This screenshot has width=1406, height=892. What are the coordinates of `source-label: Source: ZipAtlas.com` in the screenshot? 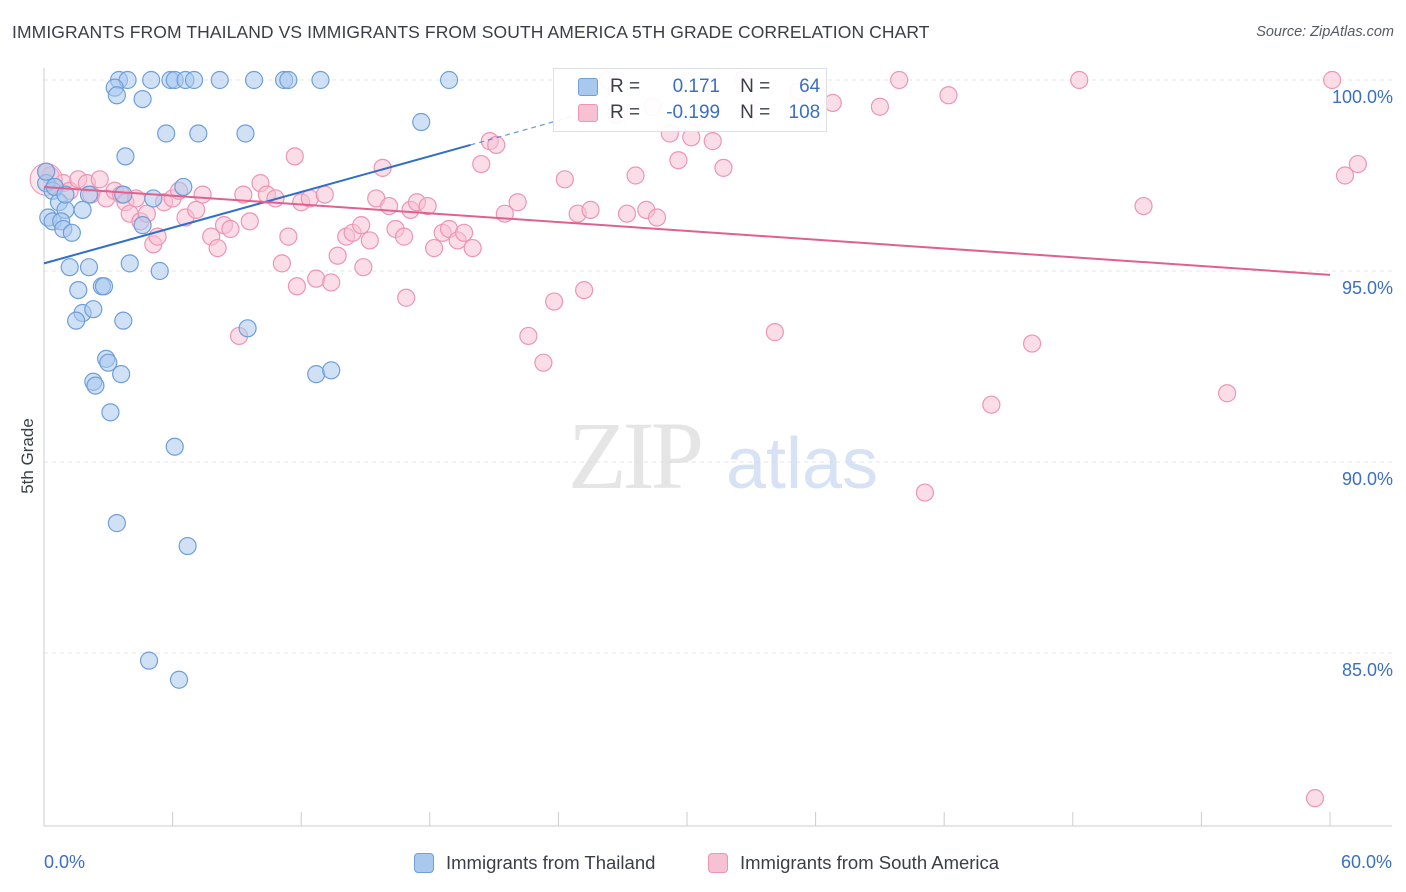 It's located at (1325, 32).